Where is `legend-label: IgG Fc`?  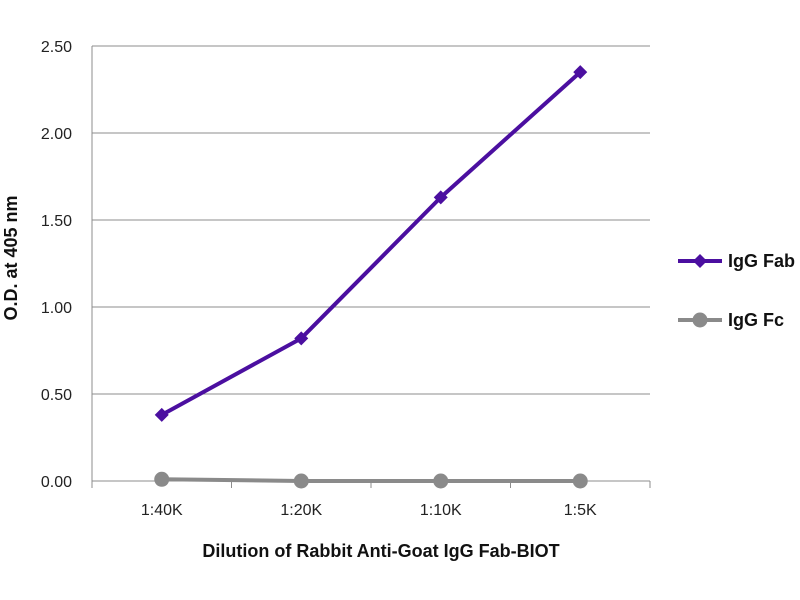
legend-label: IgG Fc is located at coordinates (756, 320).